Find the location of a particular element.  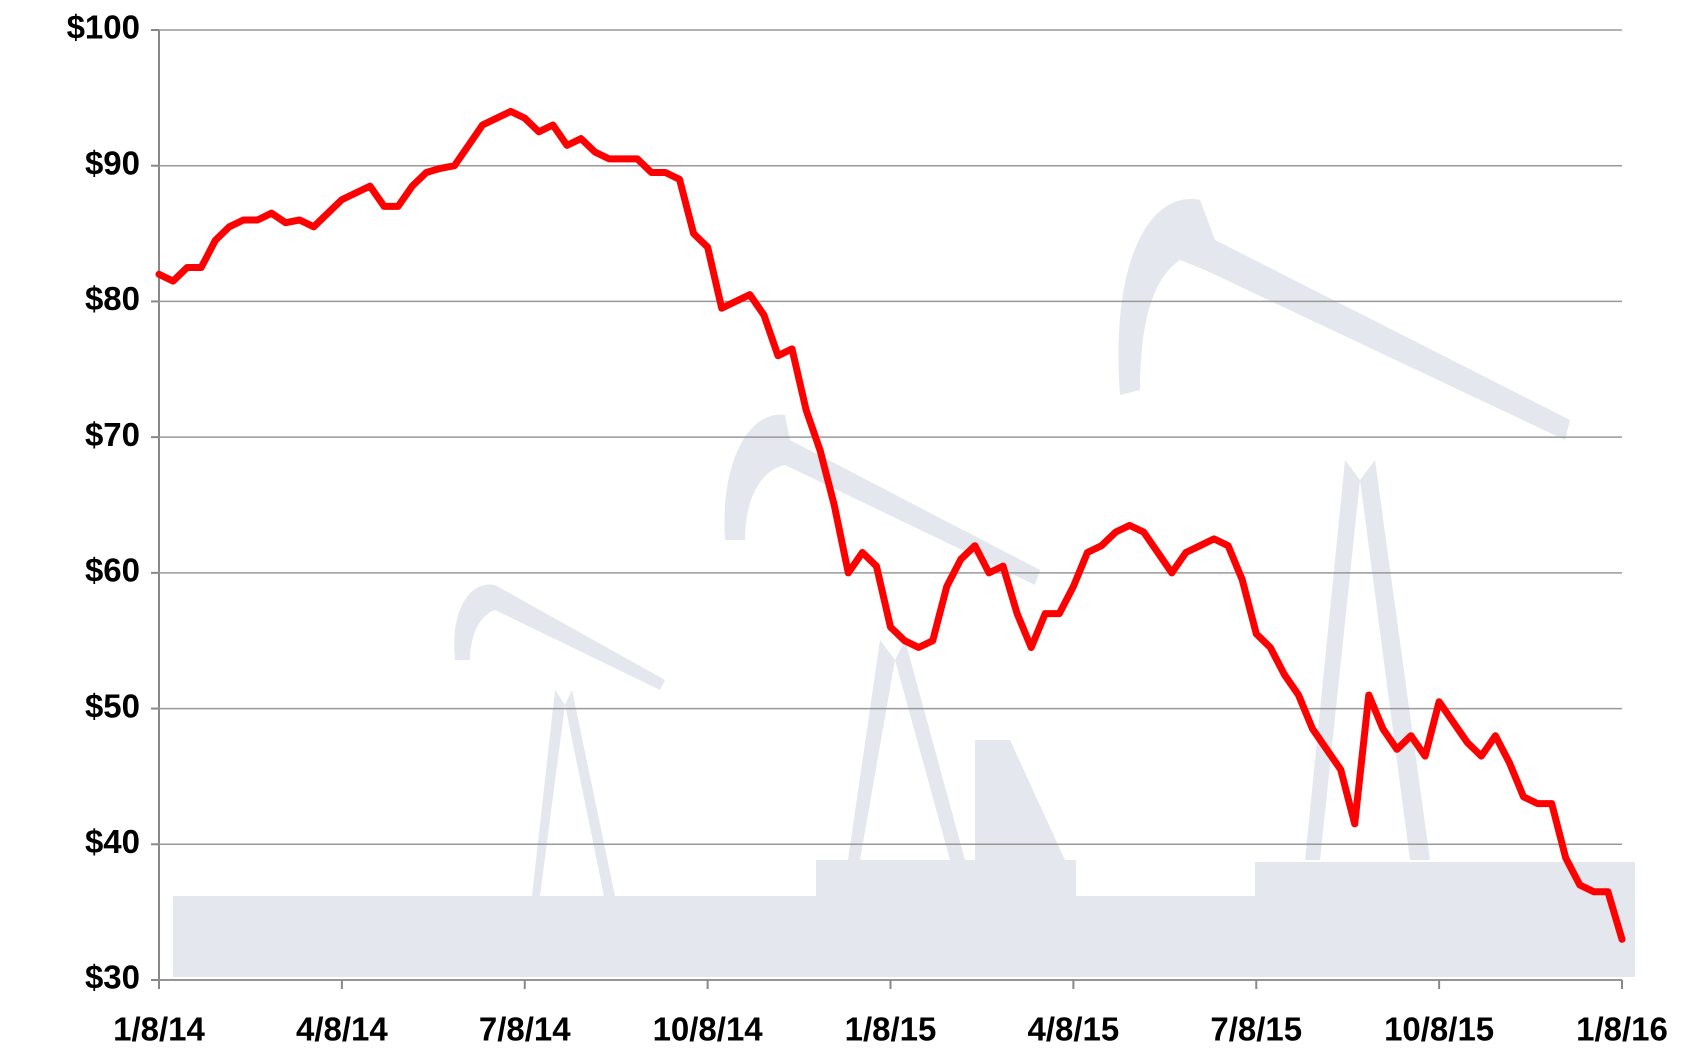

x-tick-label: 7/8/15 is located at coordinates (1256, 1029).